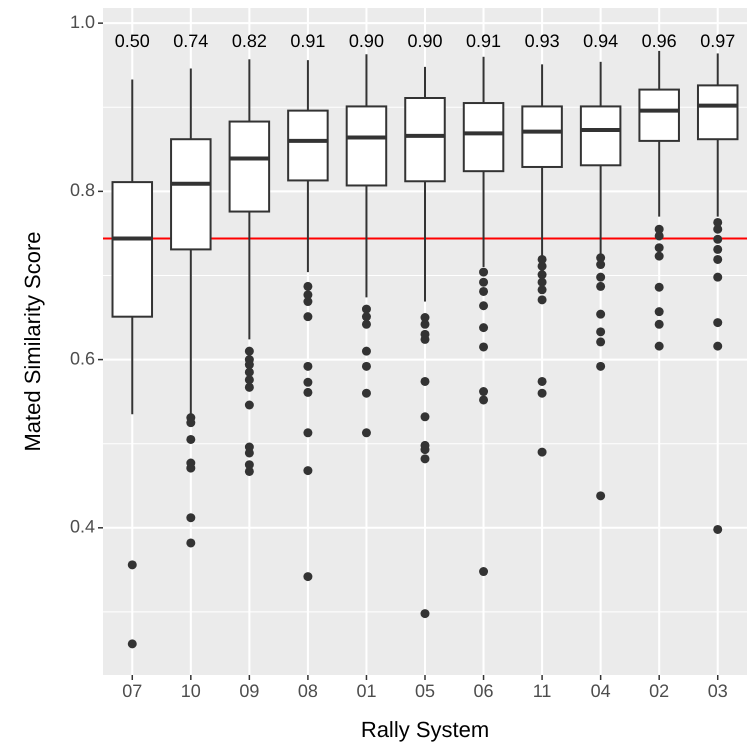 This screenshot has width=747, height=749. Describe the element at coordinates (484, 691) in the screenshot. I see `x-tick-label: 06` at that location.